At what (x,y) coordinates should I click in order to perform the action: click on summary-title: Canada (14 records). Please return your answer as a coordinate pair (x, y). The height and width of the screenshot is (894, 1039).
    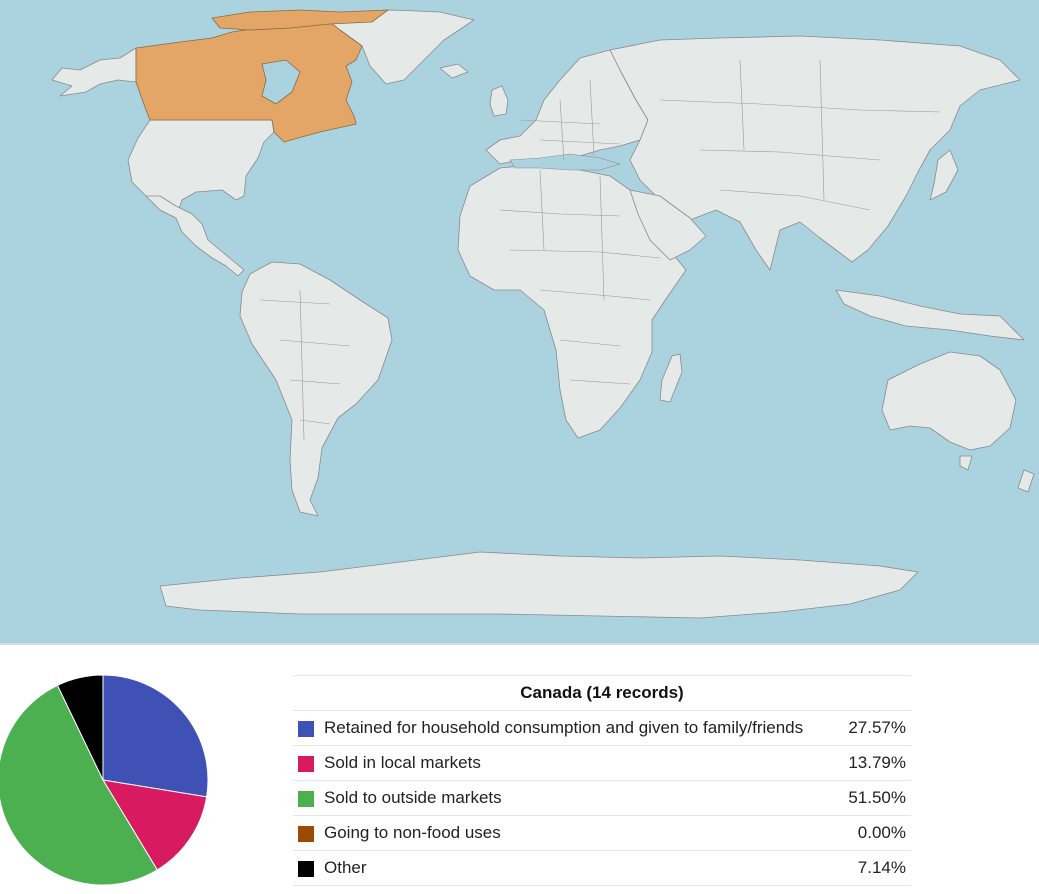
    Looking at the image, I should click on (602, 693).